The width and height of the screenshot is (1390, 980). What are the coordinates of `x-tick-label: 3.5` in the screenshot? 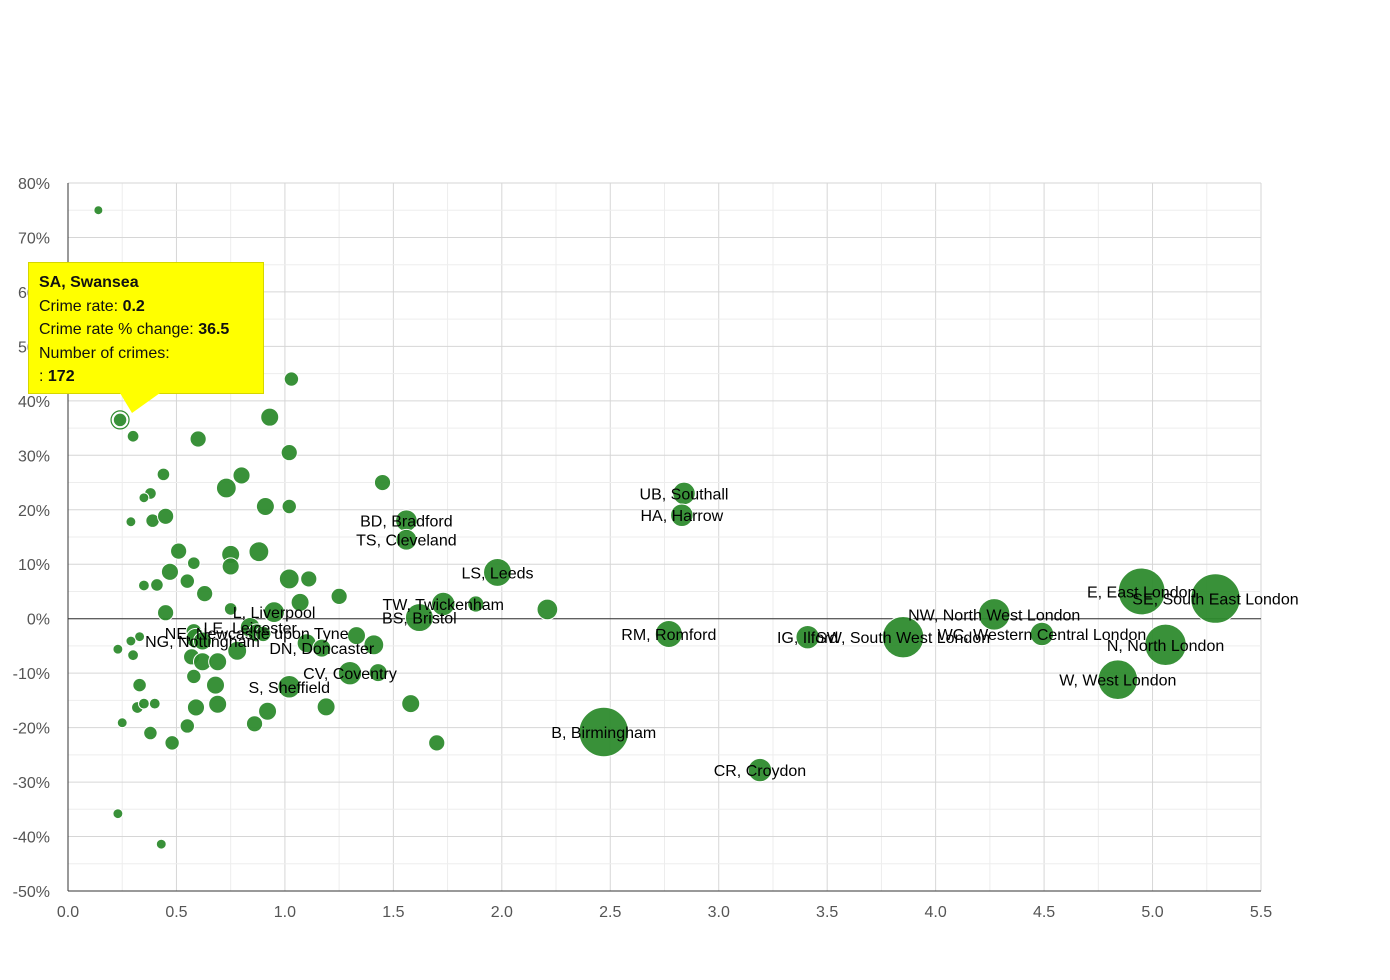 It's located at (827, 912).